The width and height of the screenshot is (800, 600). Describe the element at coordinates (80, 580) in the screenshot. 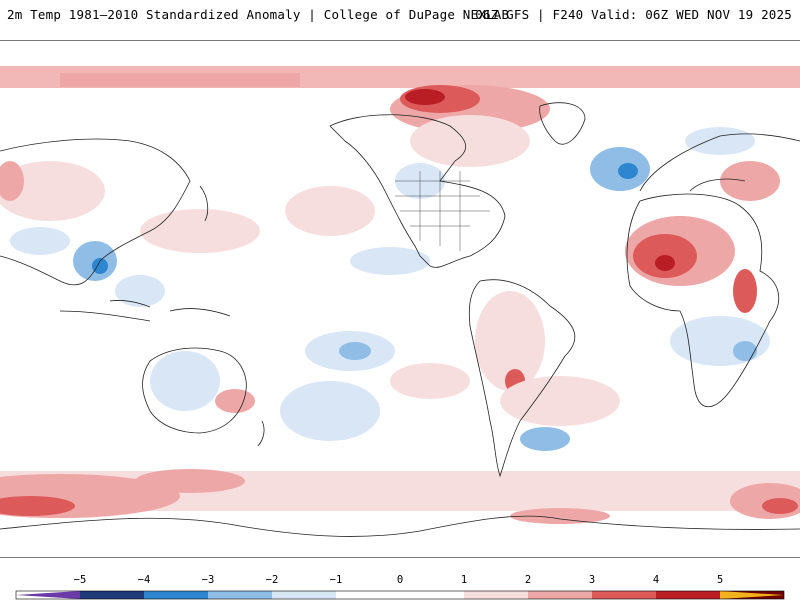

I see `colorbar-label: −5` at that location.